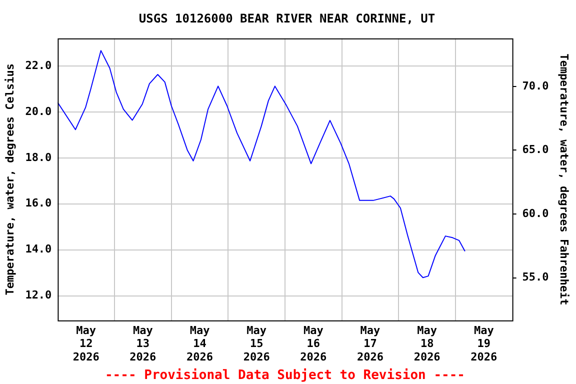  I want to click on y-tick-label: 20.0, so click(38, 111).